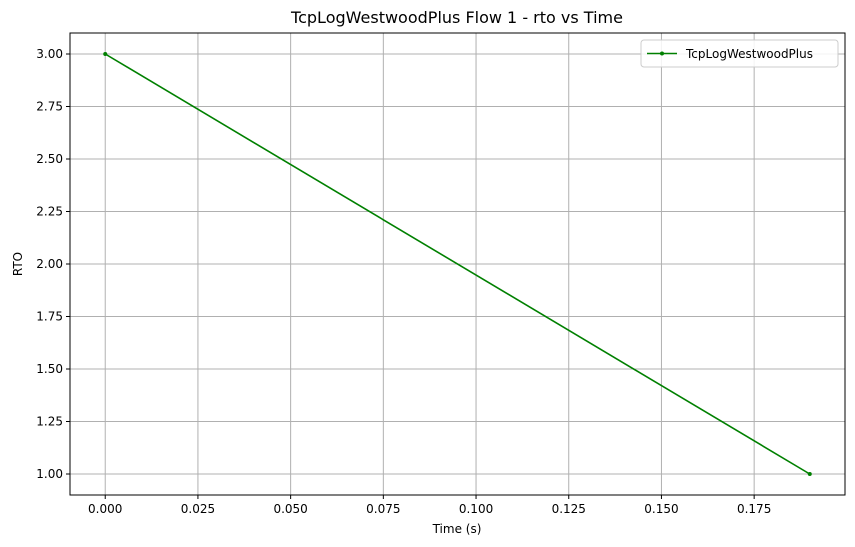 Image resolution: width=855 pixels, height=547 pixels. What do you see at coordinates (198, 509) in the screenshot?
I see `x-tick-label: 0.025` at bounding box center [198, 509].